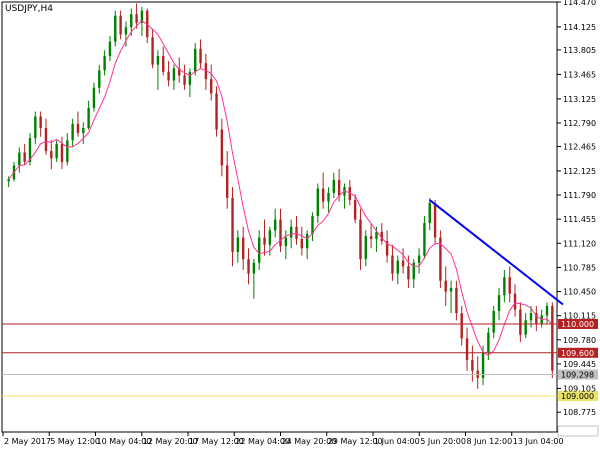 Image resolution: width=600 pixels, height=450 pixels. Describe the element at coordinates (579, 412) in the screenshot. I see `y-tick-label: 108.775` at that location.